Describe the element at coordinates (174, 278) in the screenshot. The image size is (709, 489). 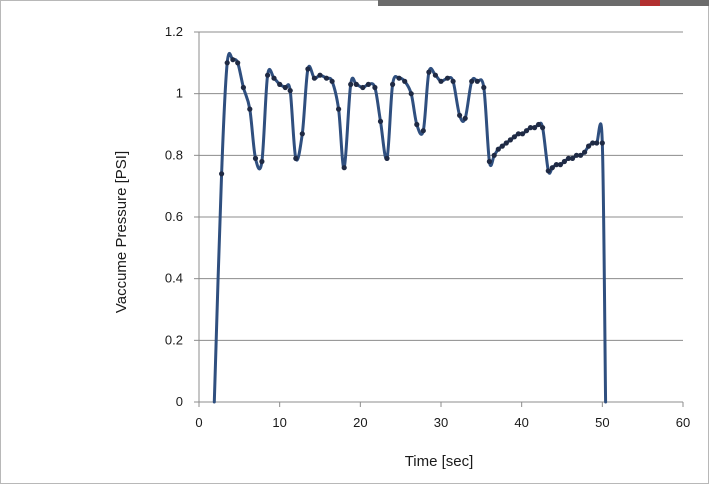
I see `y-tick-label: 0.4` at that location.